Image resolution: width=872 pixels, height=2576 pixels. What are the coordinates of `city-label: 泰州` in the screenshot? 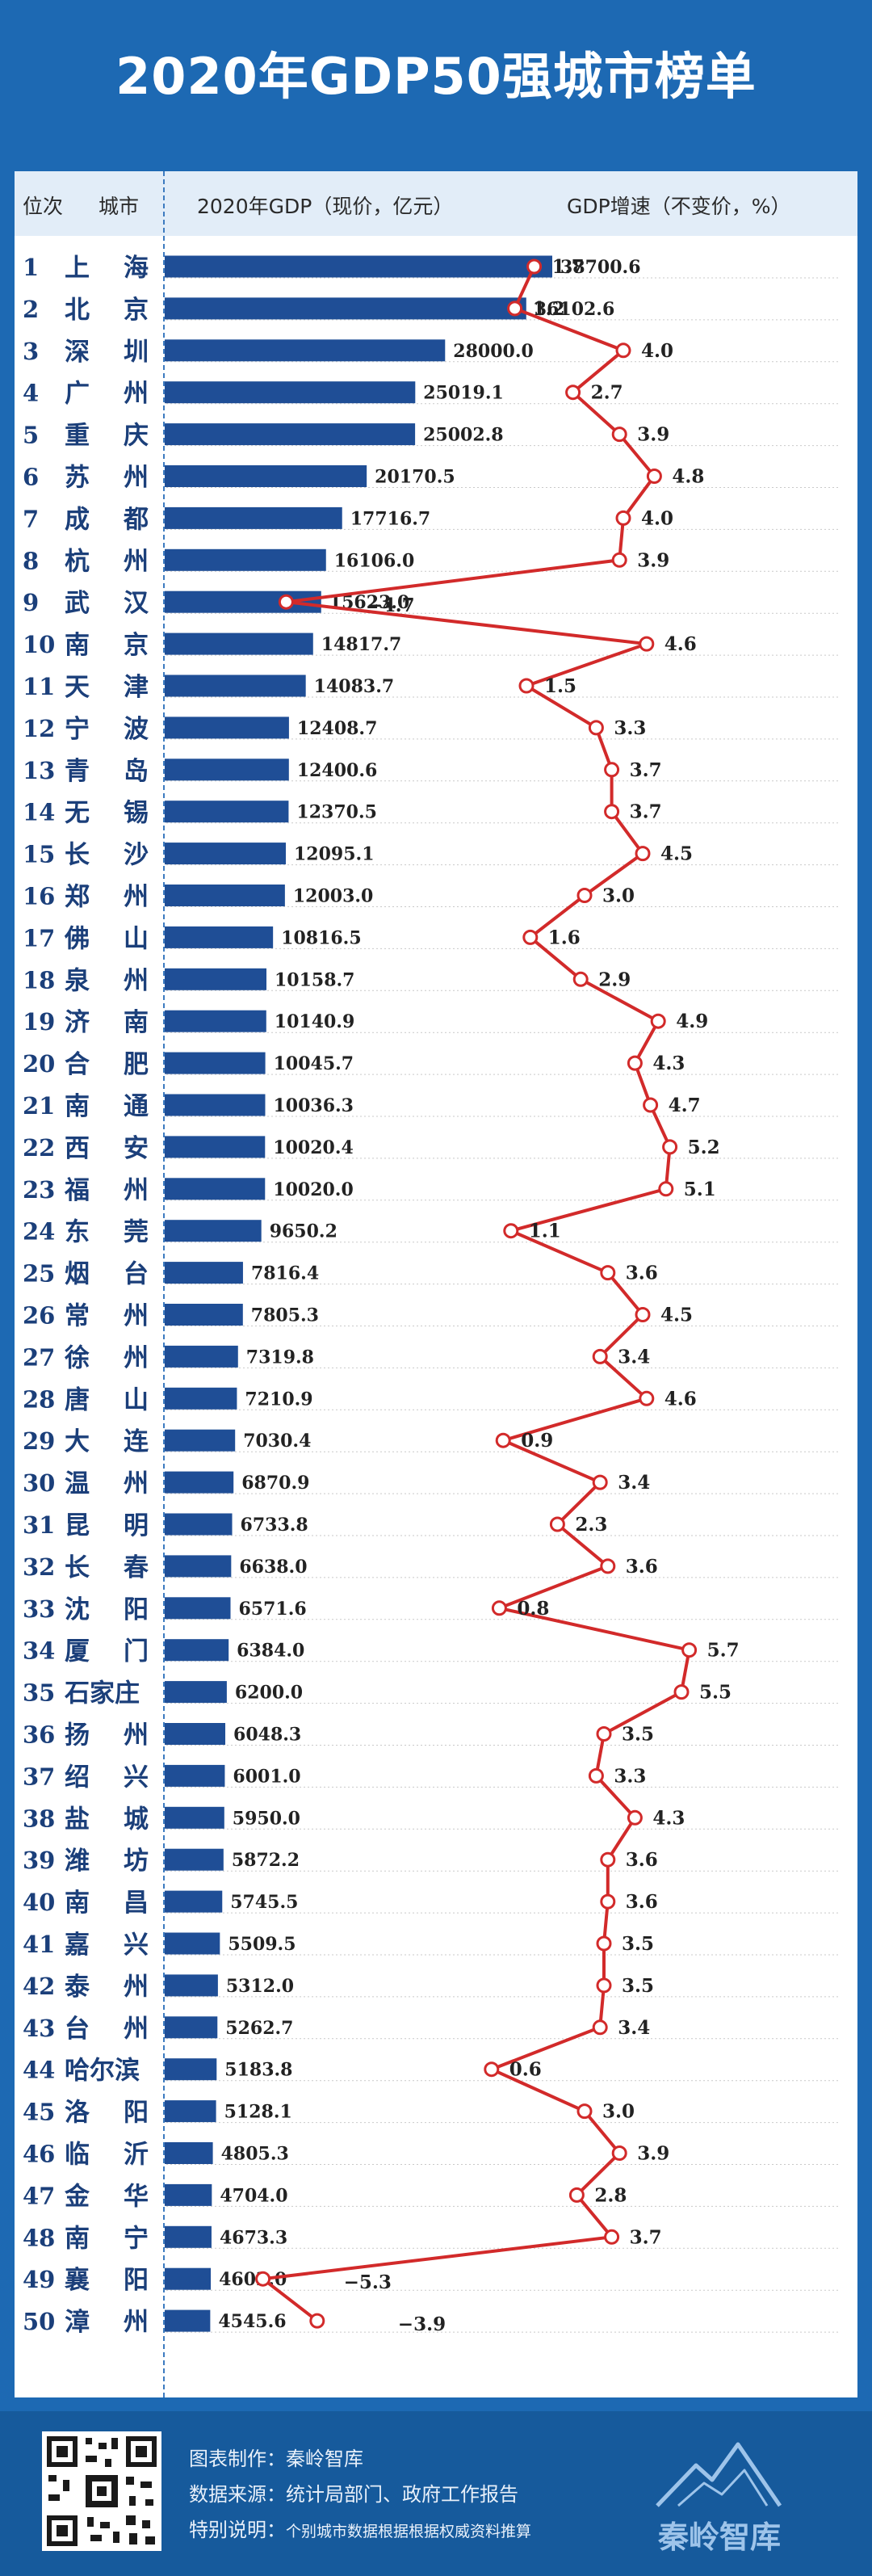 It's located at (107, 1987).